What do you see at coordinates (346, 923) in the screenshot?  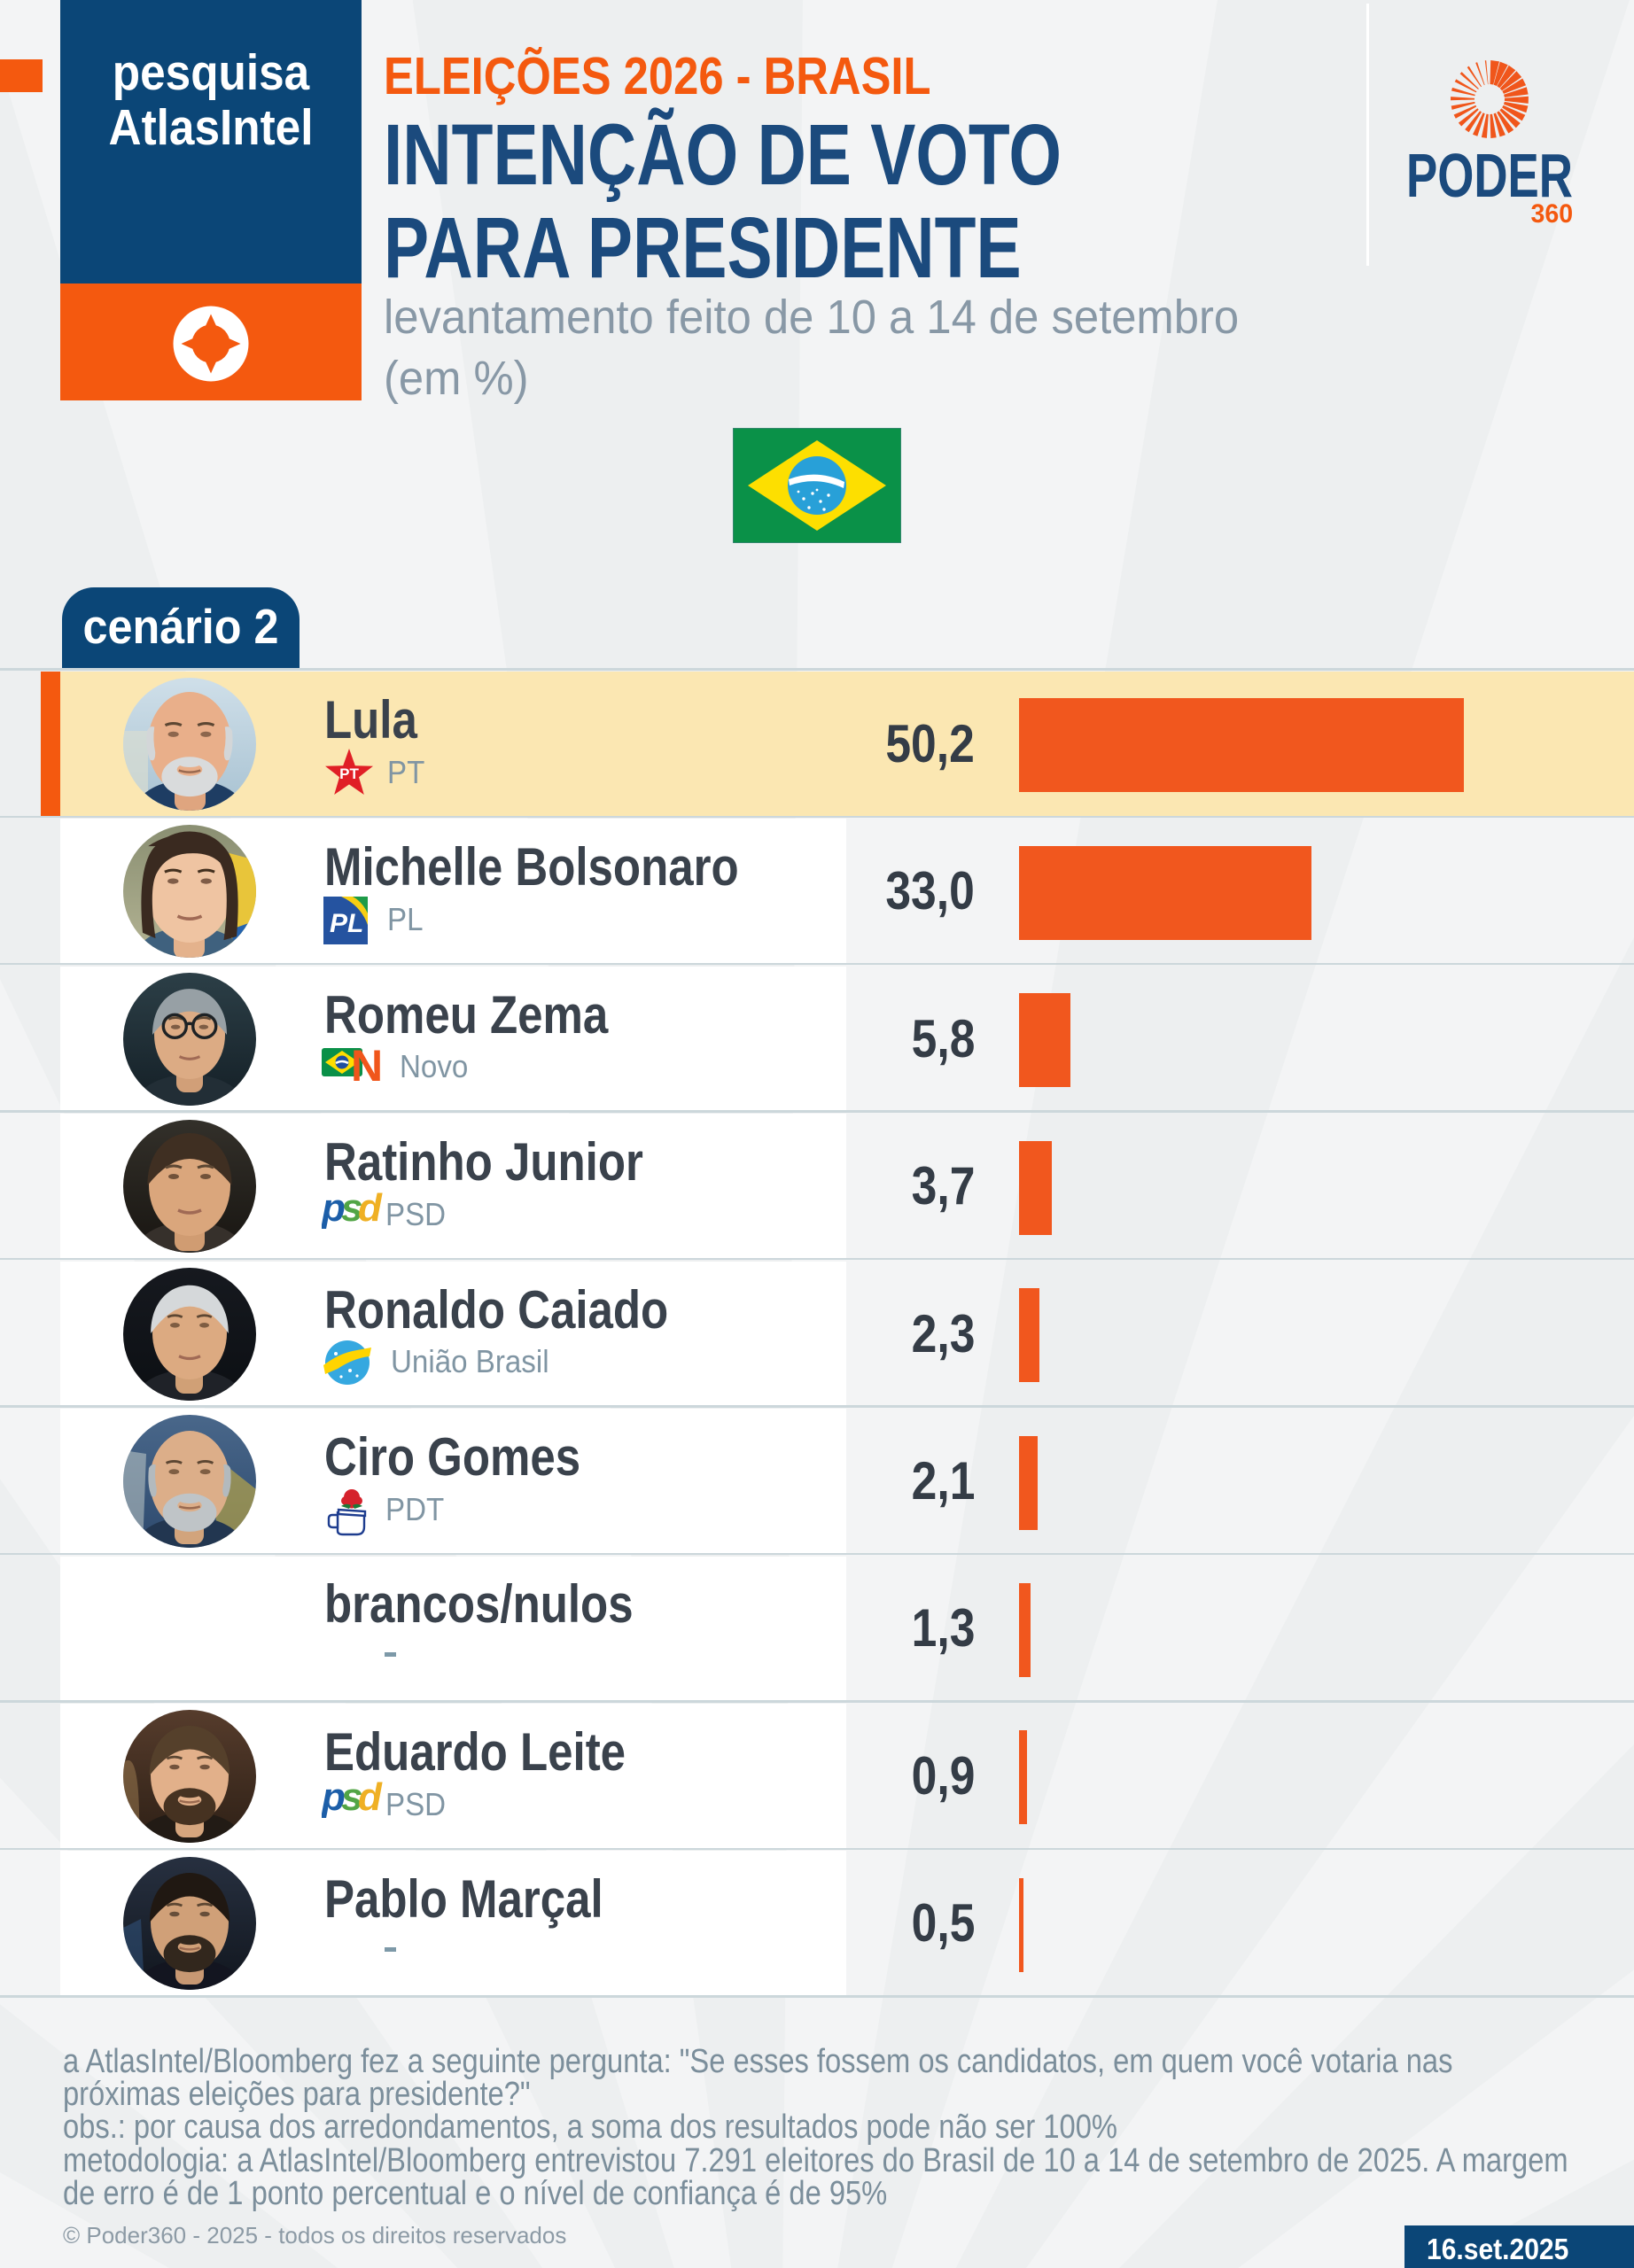 I see `svg-text: PL` at bounding box center [346, 923].